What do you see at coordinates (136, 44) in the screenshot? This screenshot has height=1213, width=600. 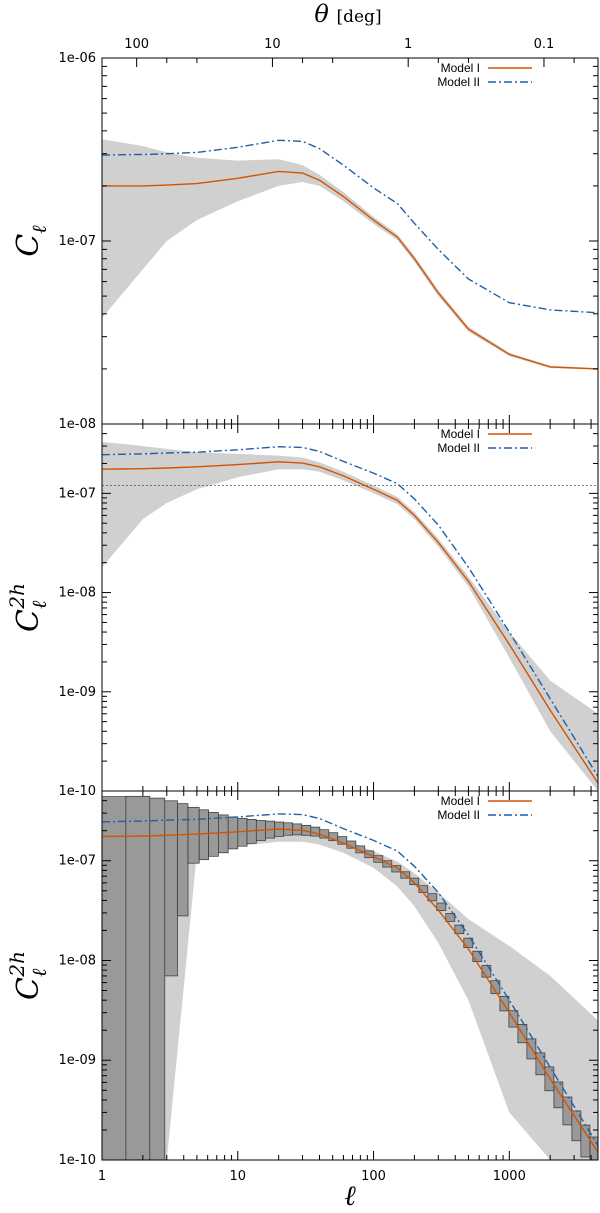 I see `theta-tick-label: 100` at bounding box center [136, 44].